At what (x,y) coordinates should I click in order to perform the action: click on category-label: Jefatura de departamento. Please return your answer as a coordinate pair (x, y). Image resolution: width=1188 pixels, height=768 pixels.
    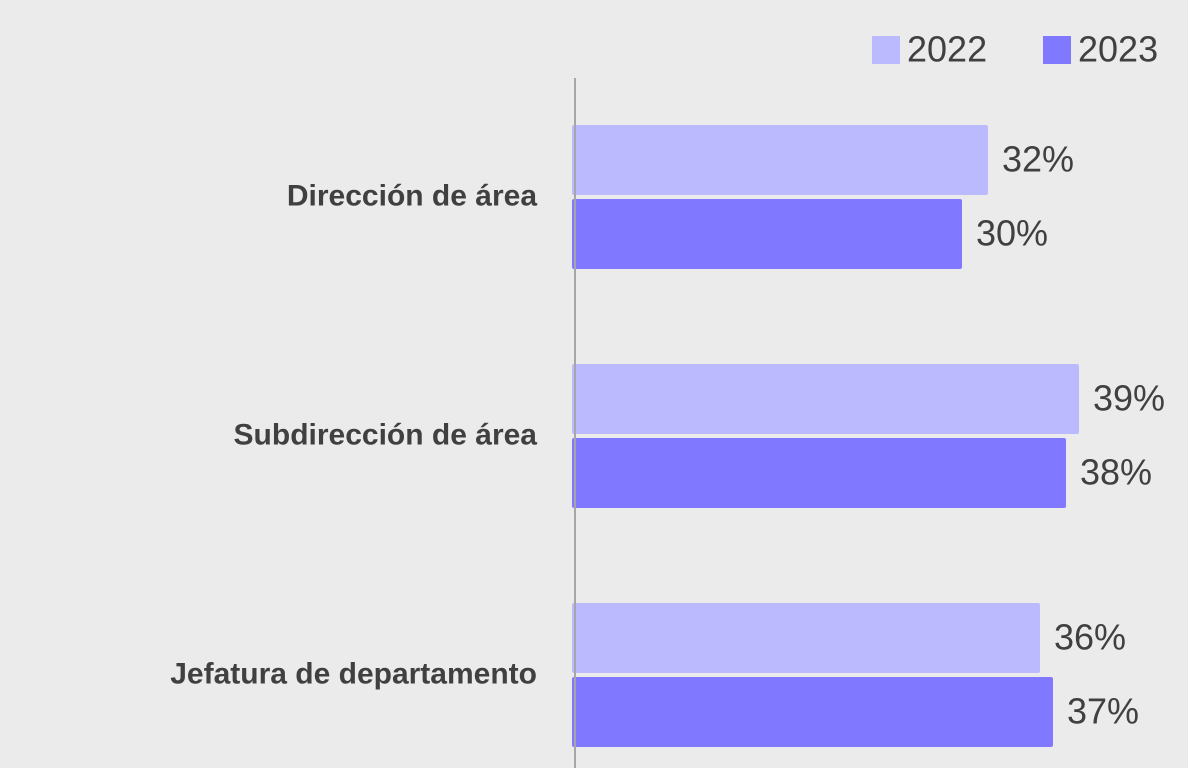
    Looking at the image, I should click on (353, 673).